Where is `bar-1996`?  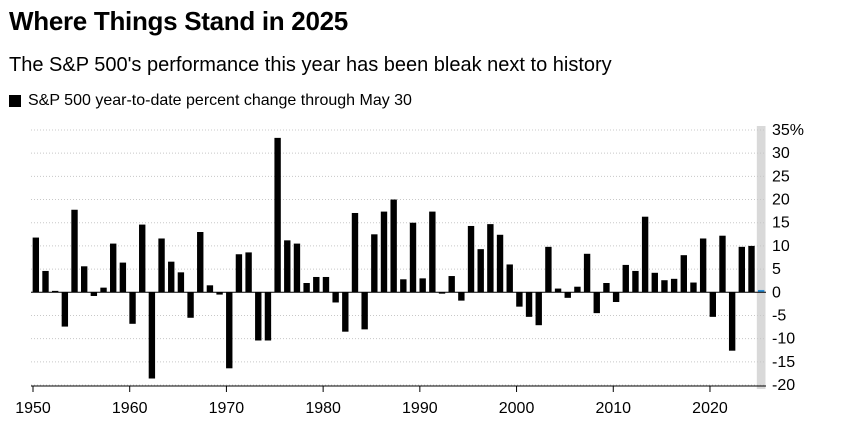
bar-1996 is located at coordinates (480, 271).